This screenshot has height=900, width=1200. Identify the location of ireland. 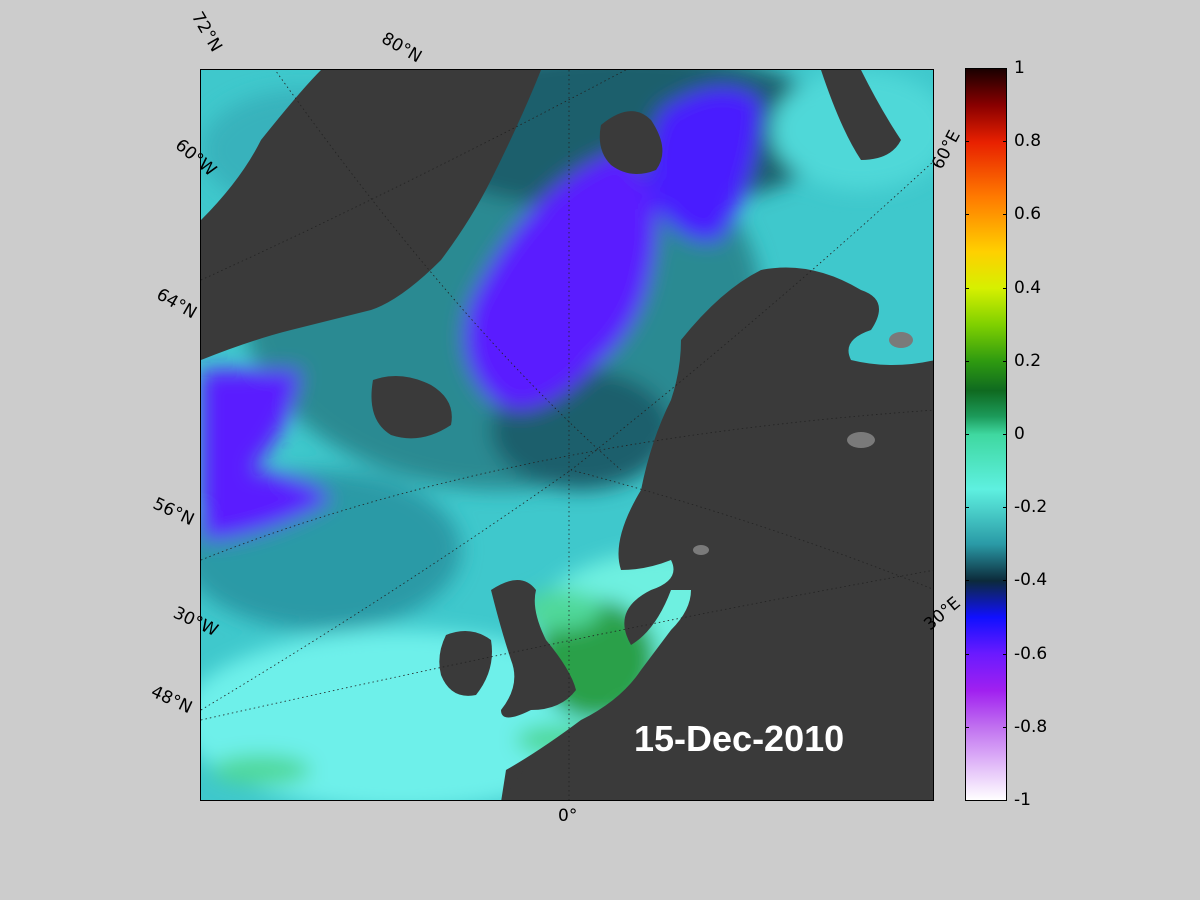
(465, 663).